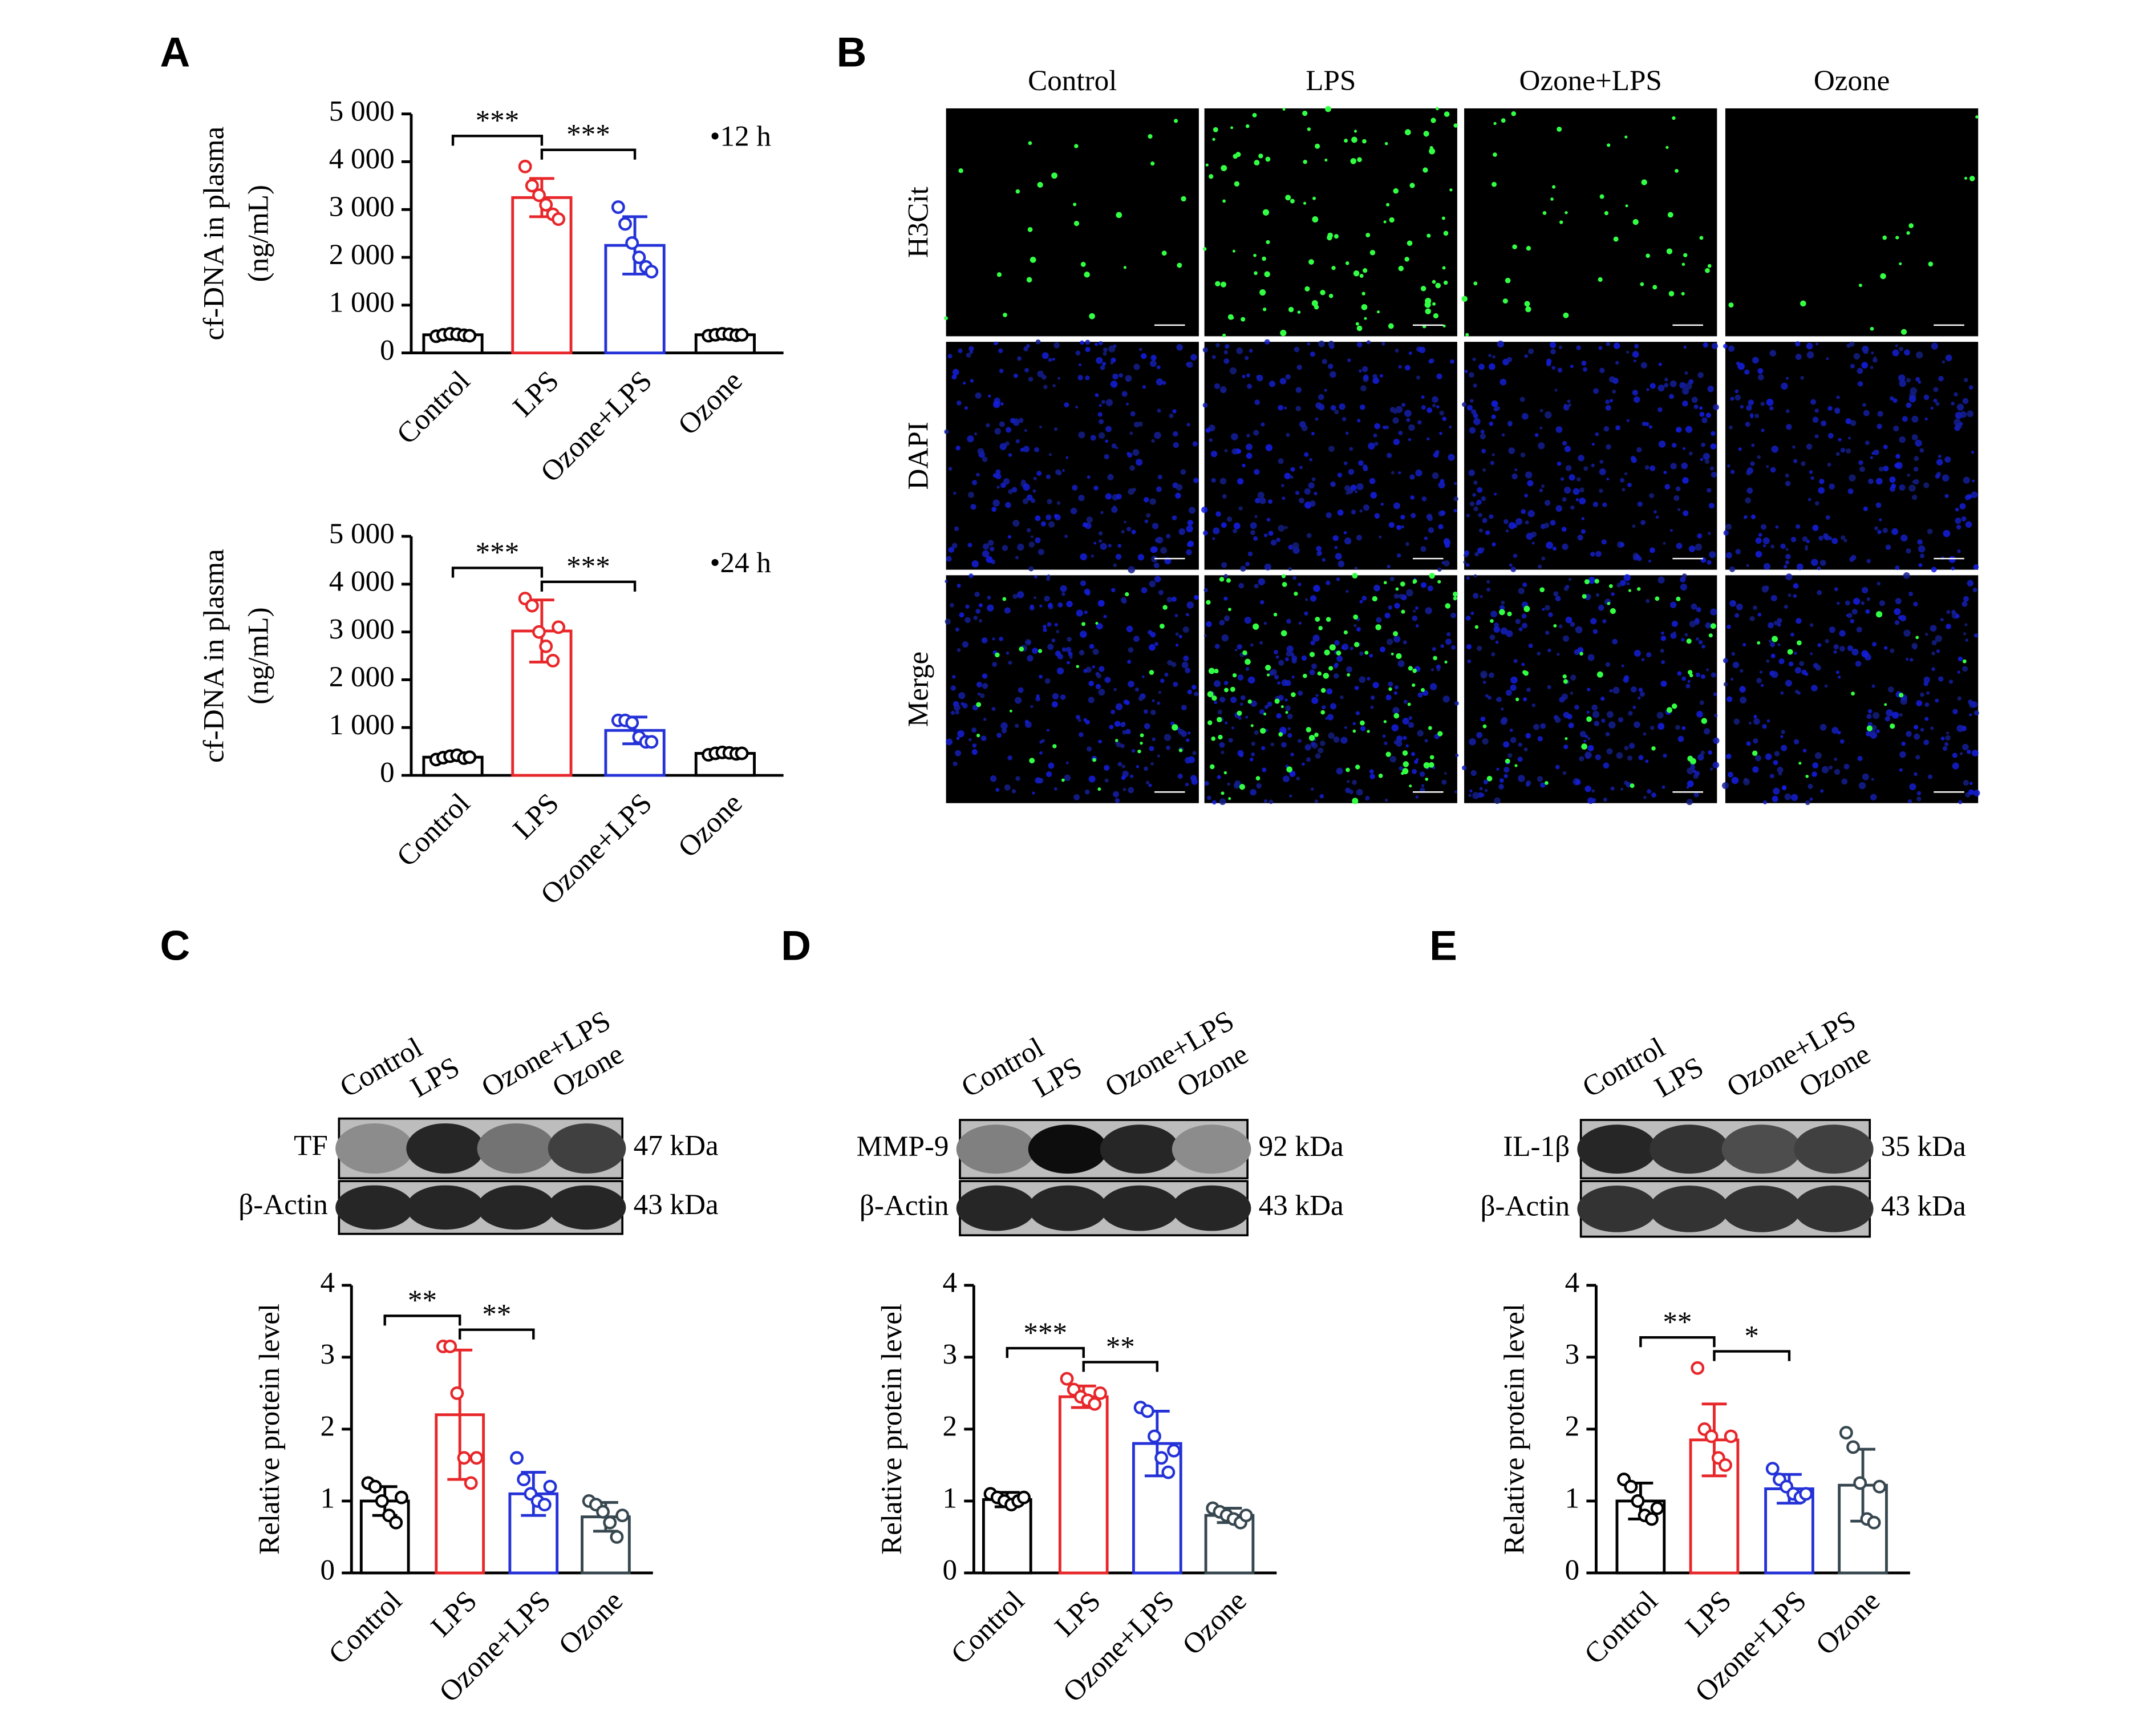 The width and height of the screenshot is (2156, 1723). I want to click on blot-band, so click(587, 1207).